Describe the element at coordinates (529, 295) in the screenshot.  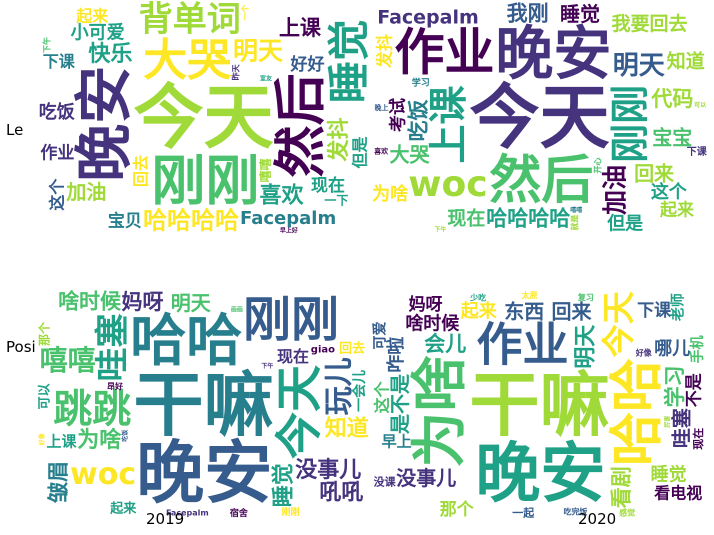
I see `word-cloud-word: 太原` at that location.